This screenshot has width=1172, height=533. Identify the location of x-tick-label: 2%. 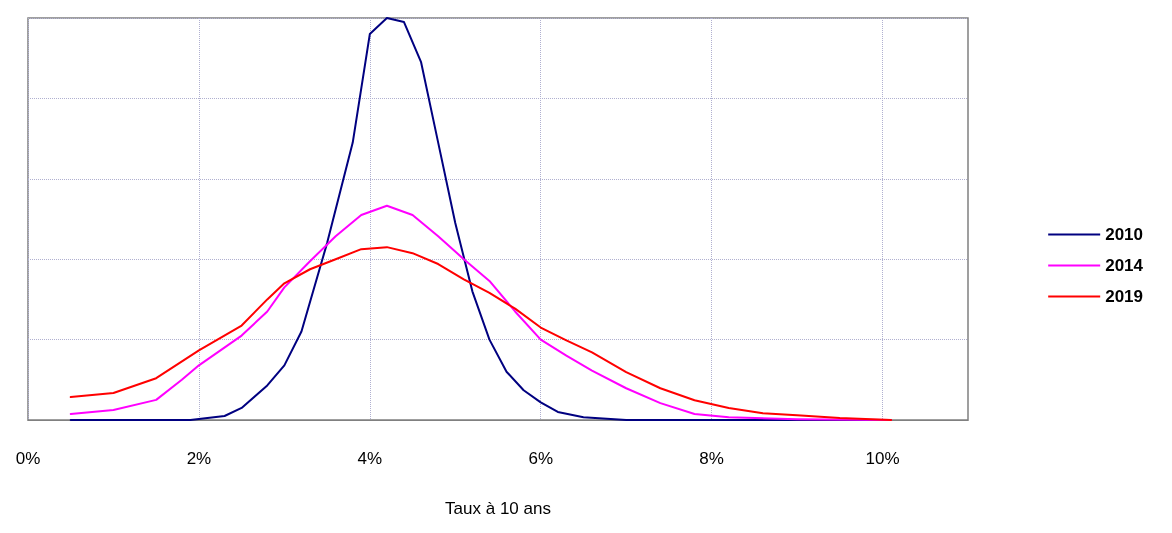
(199, 458).